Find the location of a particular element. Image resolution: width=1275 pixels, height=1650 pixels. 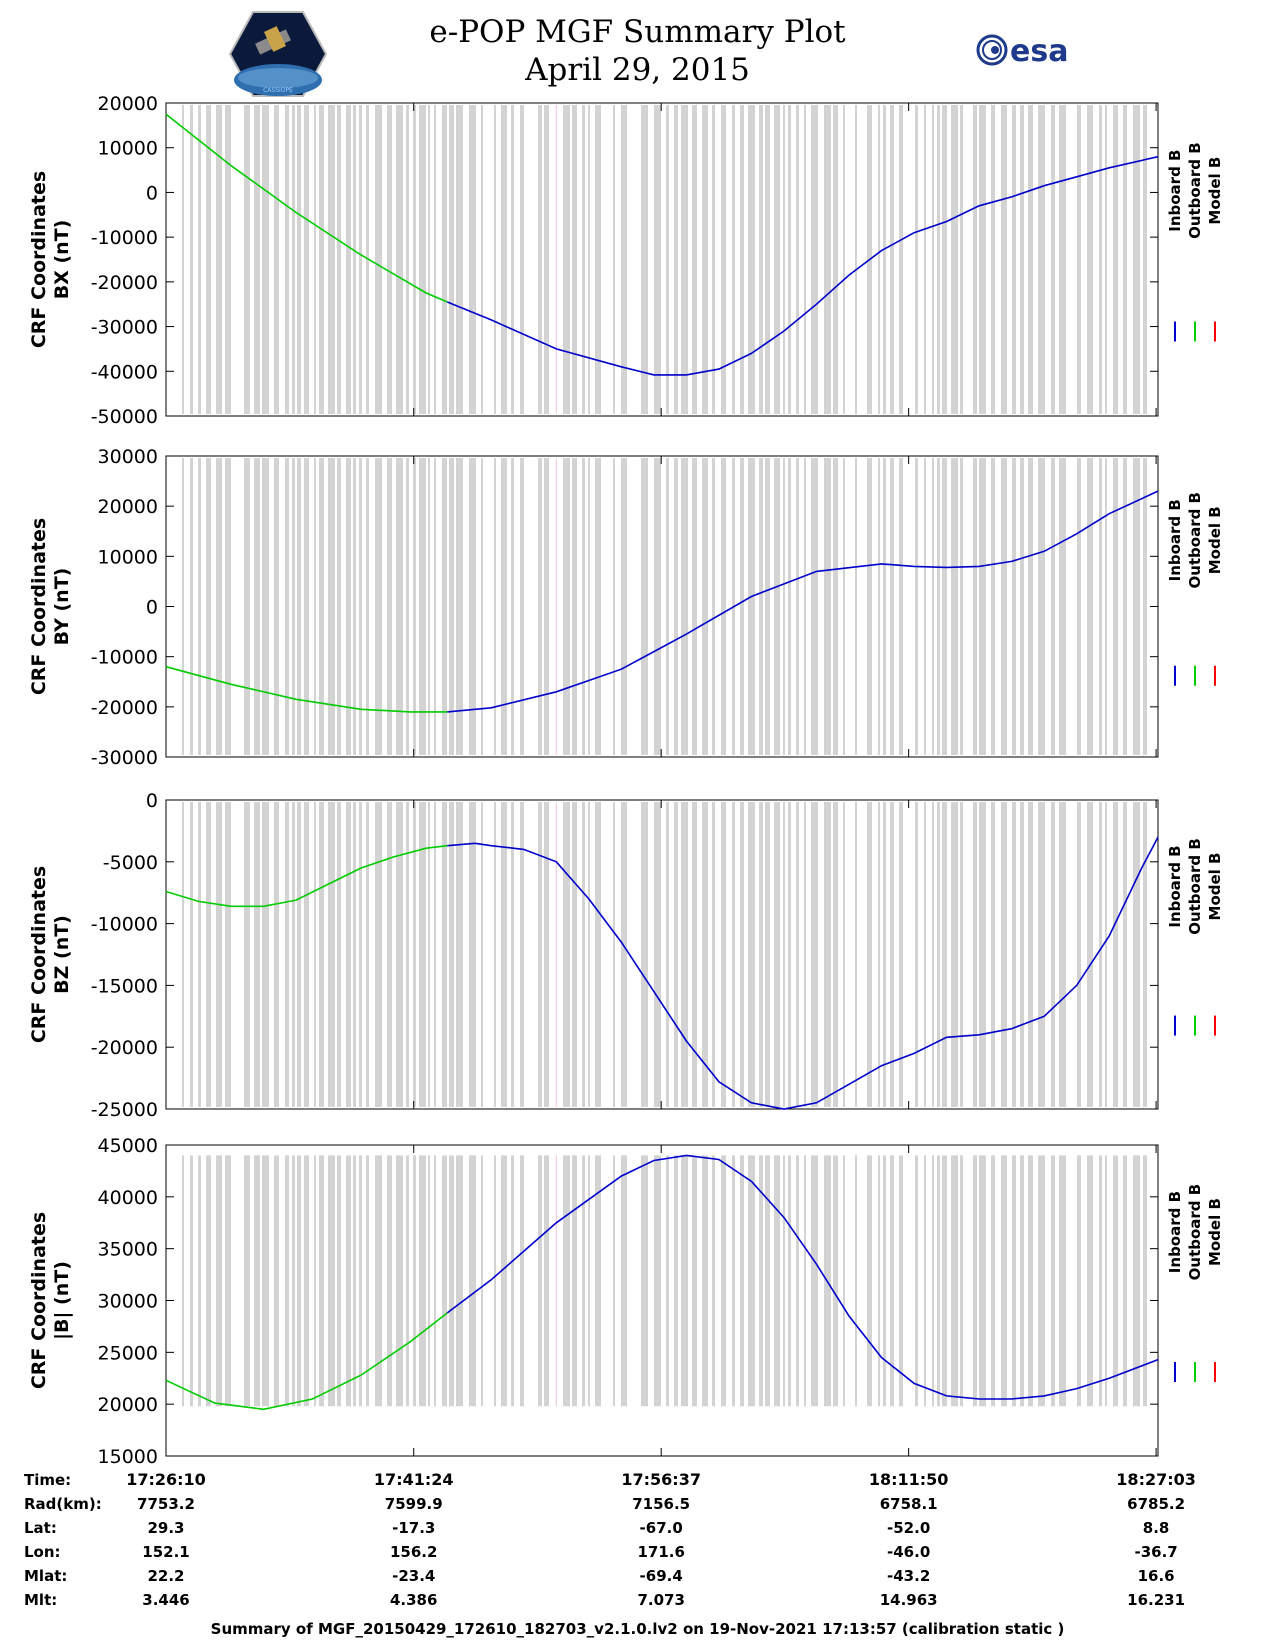

y-tick-label: -10000 is located at coordinates (124, 658).